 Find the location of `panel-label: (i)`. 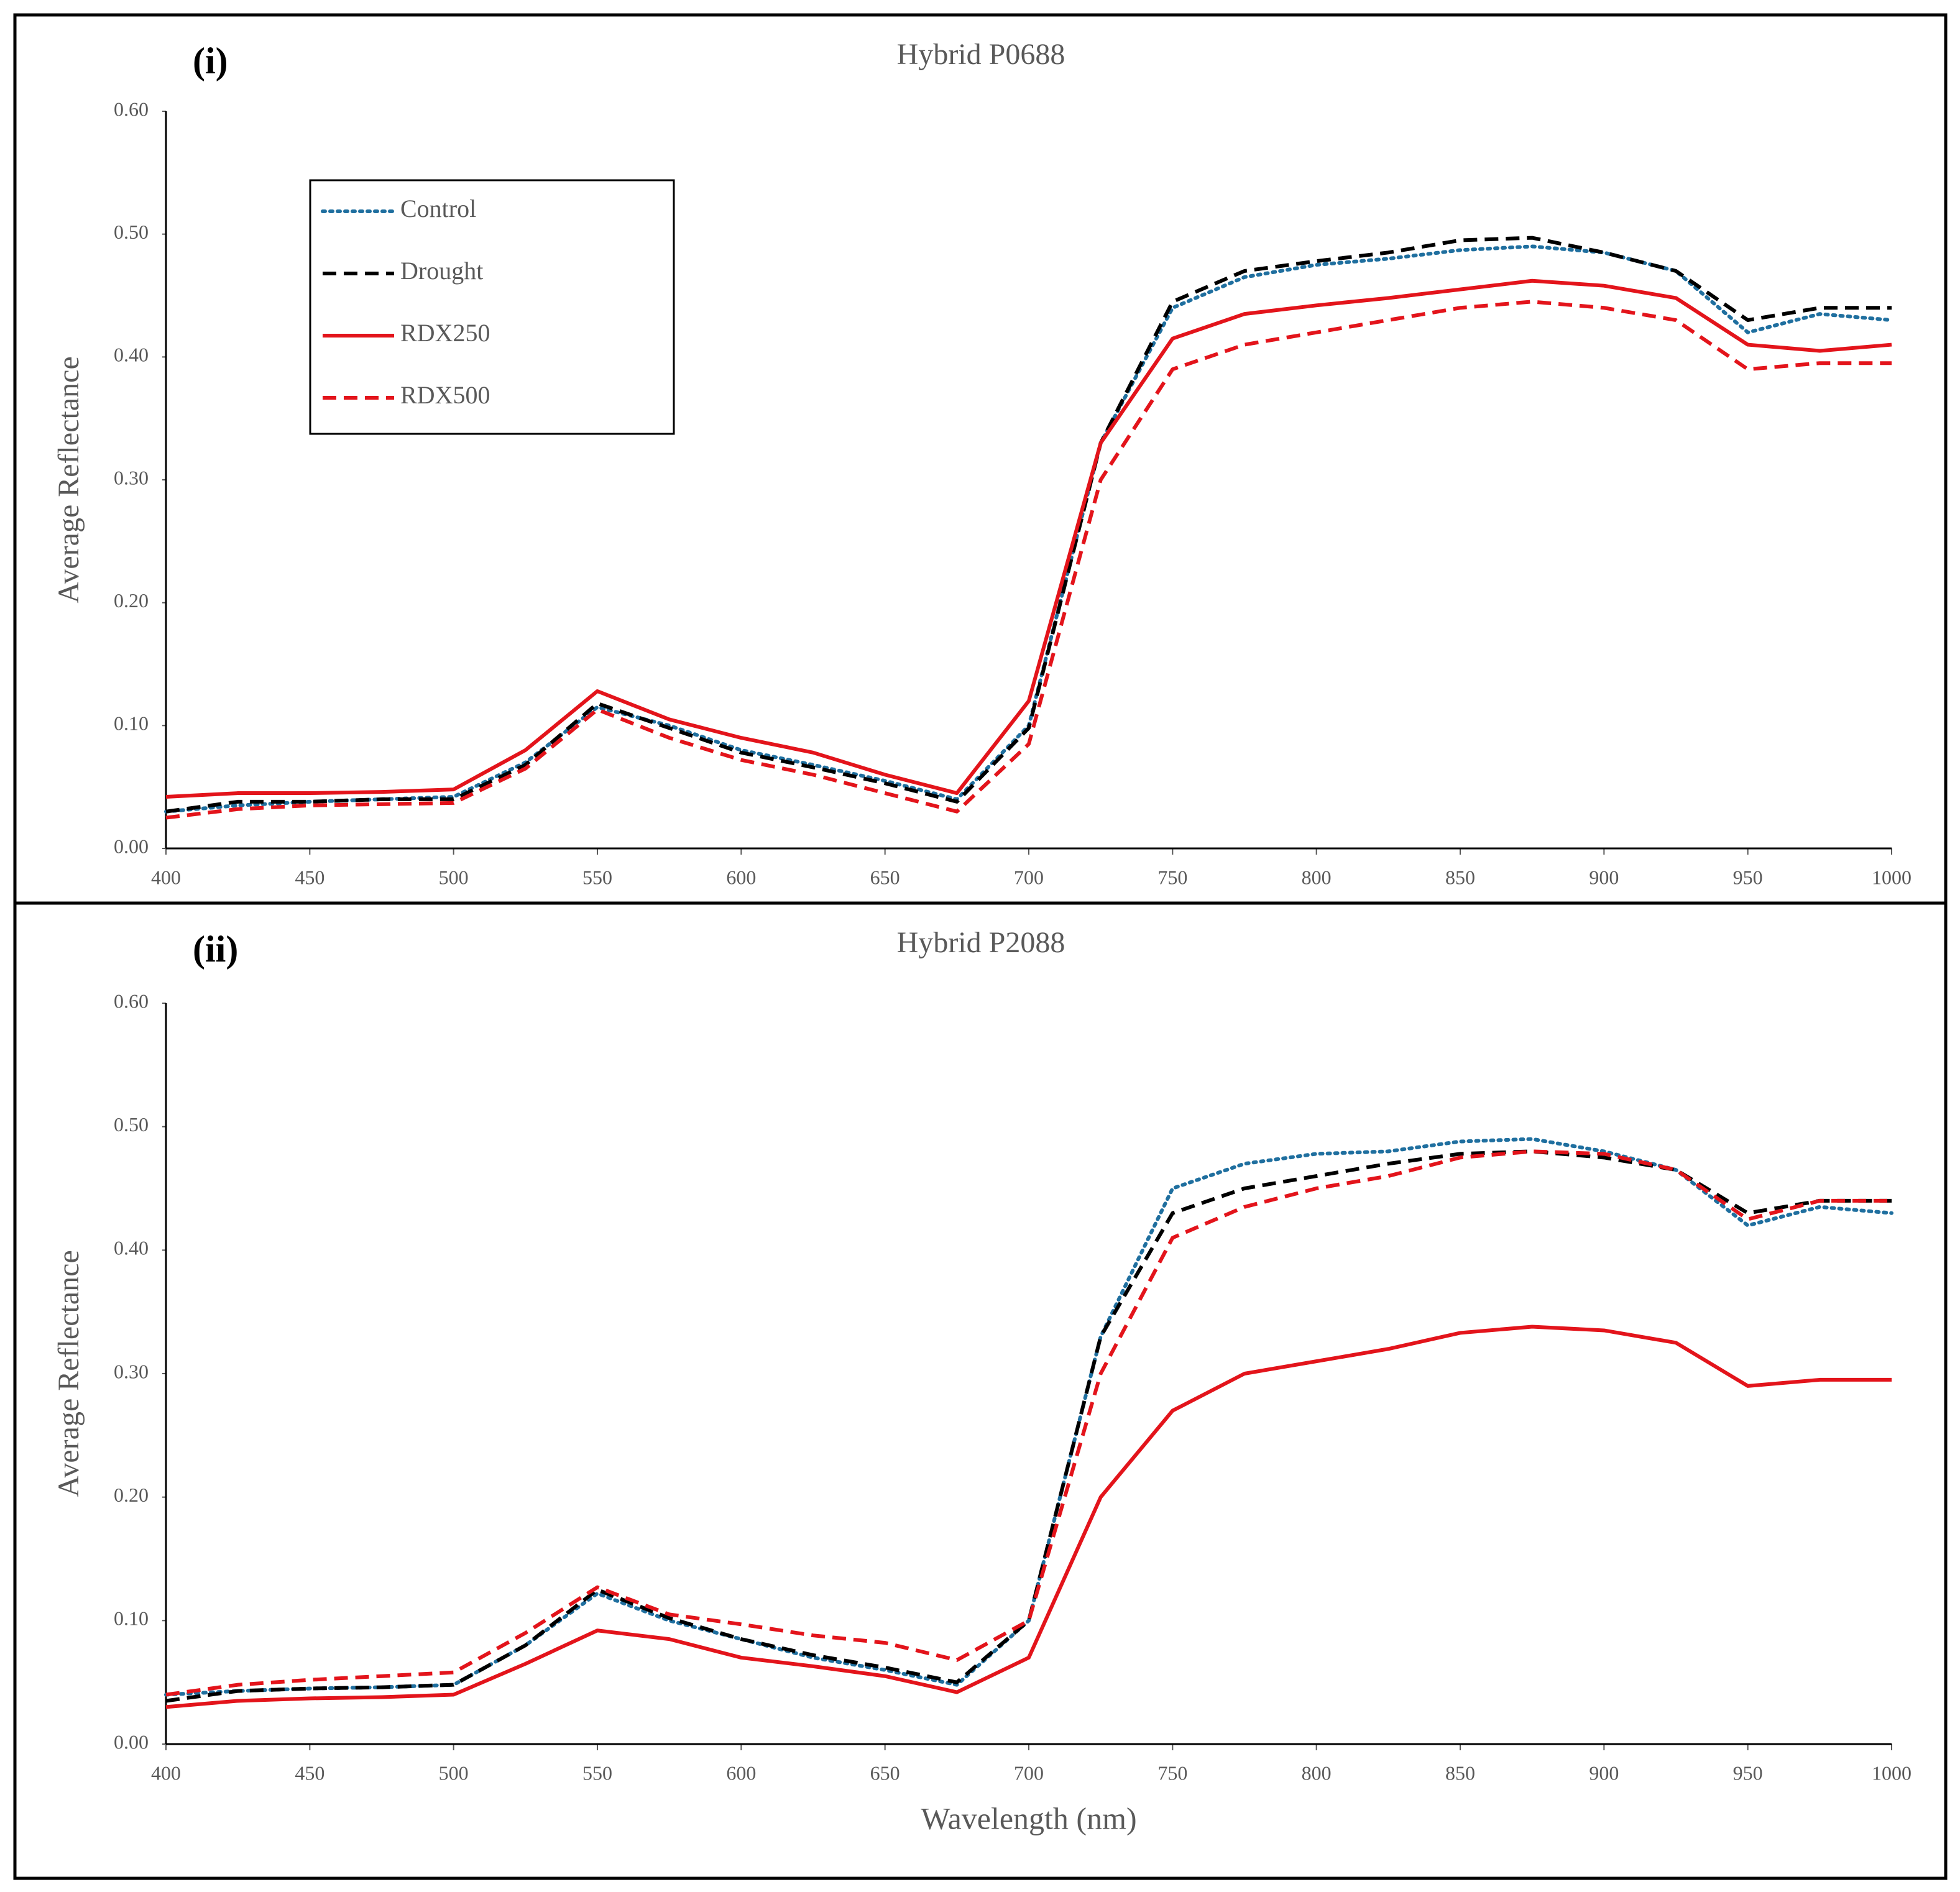

panel-label: (i) is located at coordinates (210, 60).